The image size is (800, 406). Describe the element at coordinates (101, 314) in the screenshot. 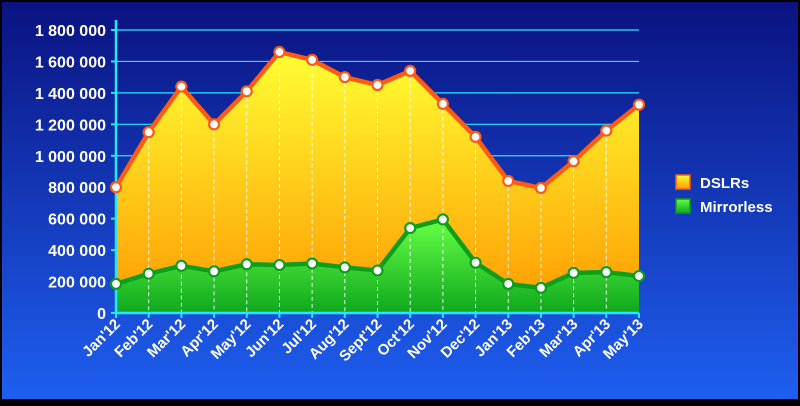

I see `y-tick-label: 0` at that location.